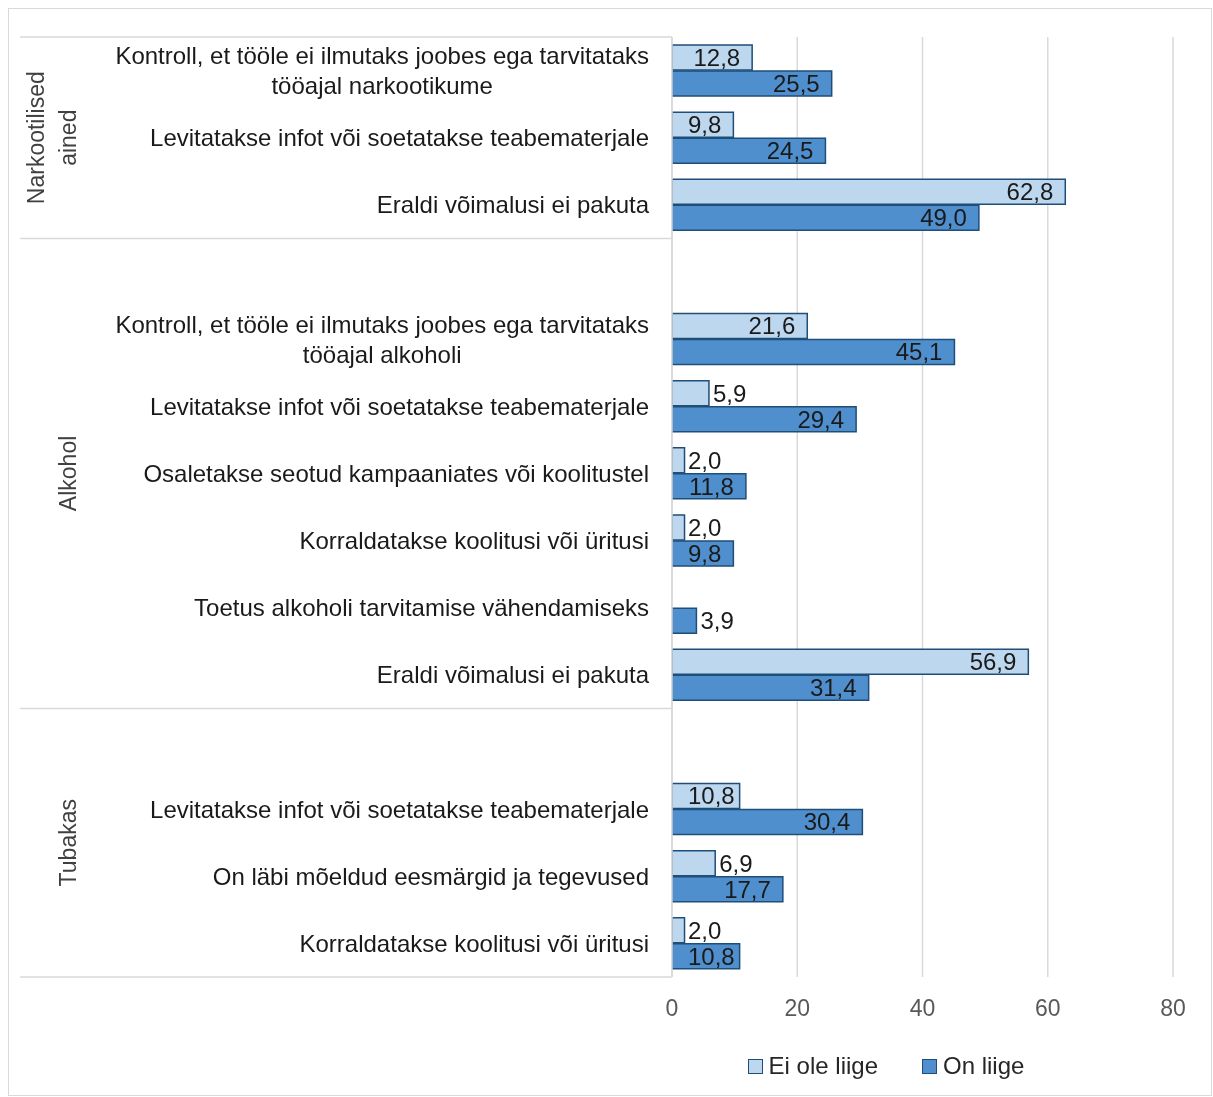 This screenshot has height=1097, width=1213. Describe the element at coordinates (672, 1008) in the screenshot. I see `x-tick-label: 0` at that location.